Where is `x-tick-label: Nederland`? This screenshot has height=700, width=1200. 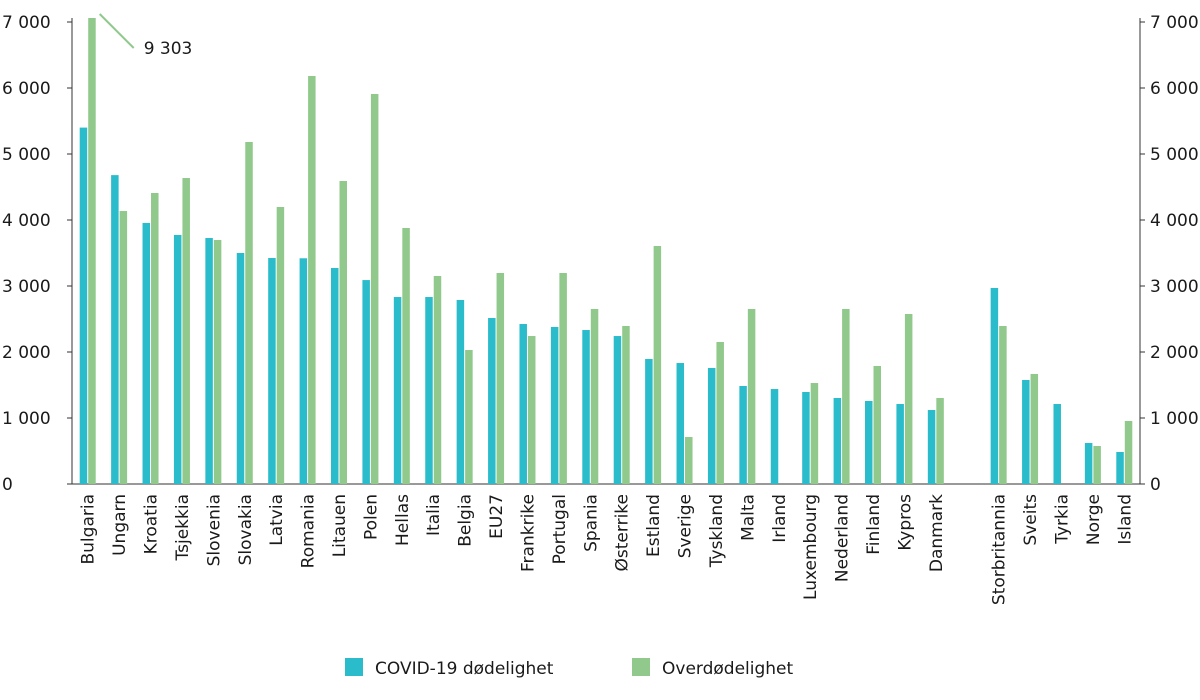 x-tick-label: Nederland is located at coordinates (843, 538).